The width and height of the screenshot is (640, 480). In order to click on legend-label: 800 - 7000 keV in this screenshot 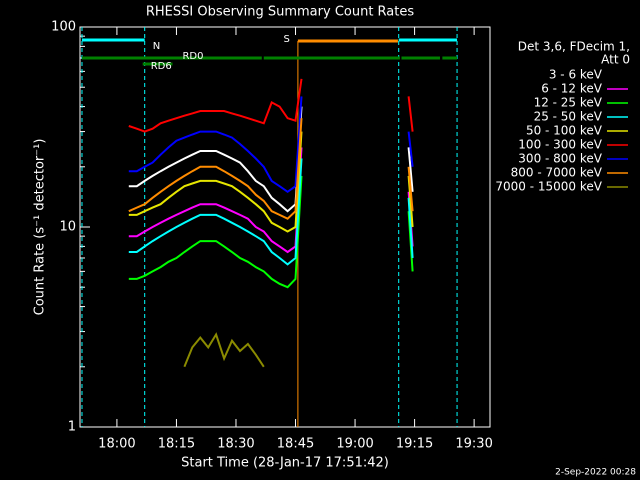, I will do `click(557, 173)`.